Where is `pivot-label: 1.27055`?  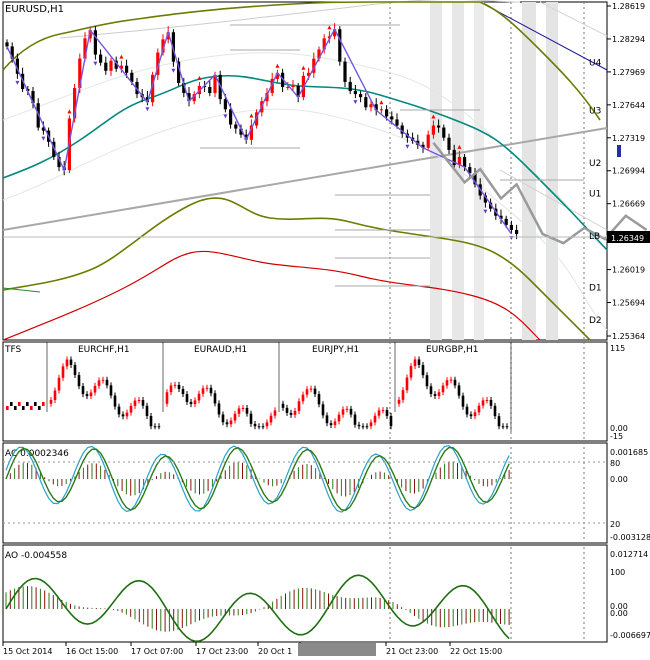 pivot-label: 1.27055 is located at coordinates (405, 1).